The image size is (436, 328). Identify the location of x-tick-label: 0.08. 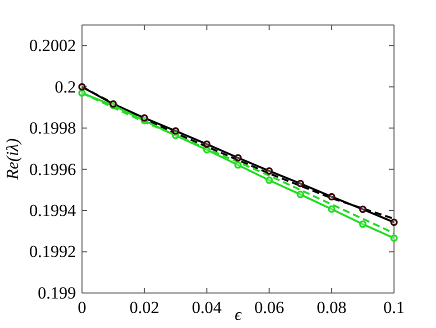
(331, 308).